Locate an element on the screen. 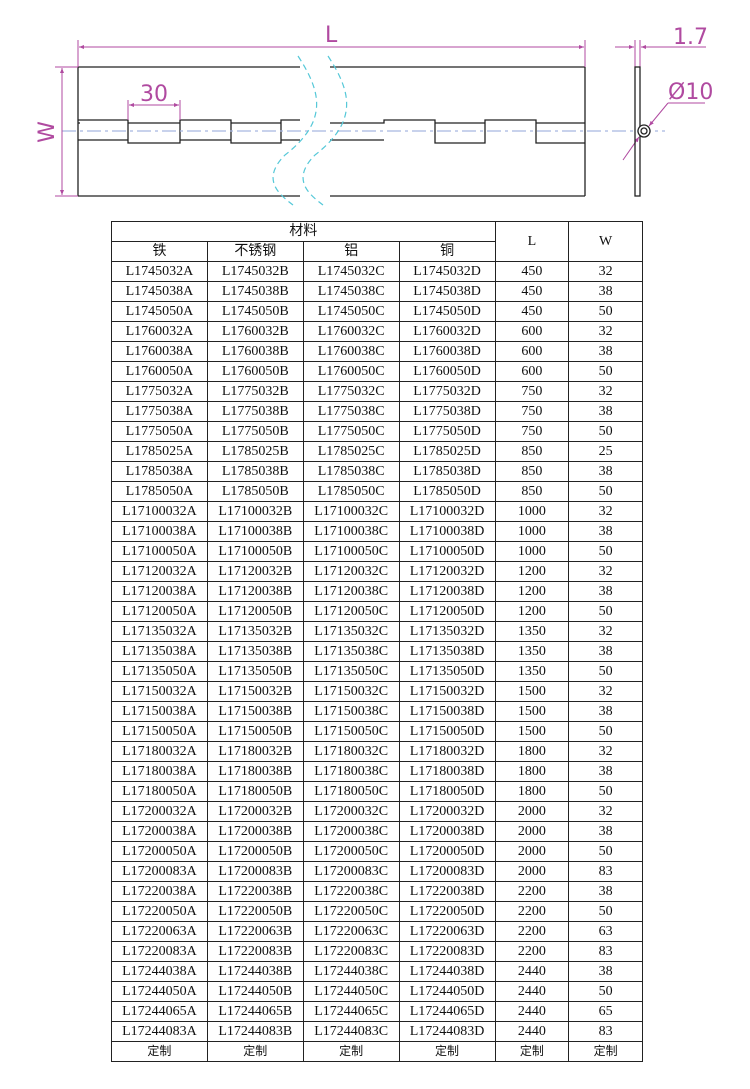 The height and width of the screenshot is (1089, 750). iron-code: L1760032A is located at coordinates (159, 331).